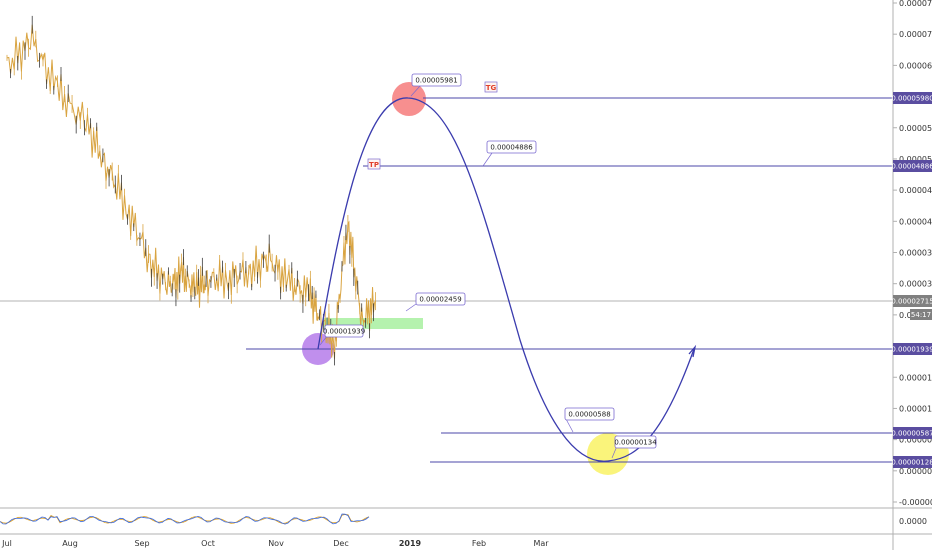 Image resolution: width=932 pixels, height=550 pixels. I want to click on y-tick-label: 0.00007000, so click(915, 34).